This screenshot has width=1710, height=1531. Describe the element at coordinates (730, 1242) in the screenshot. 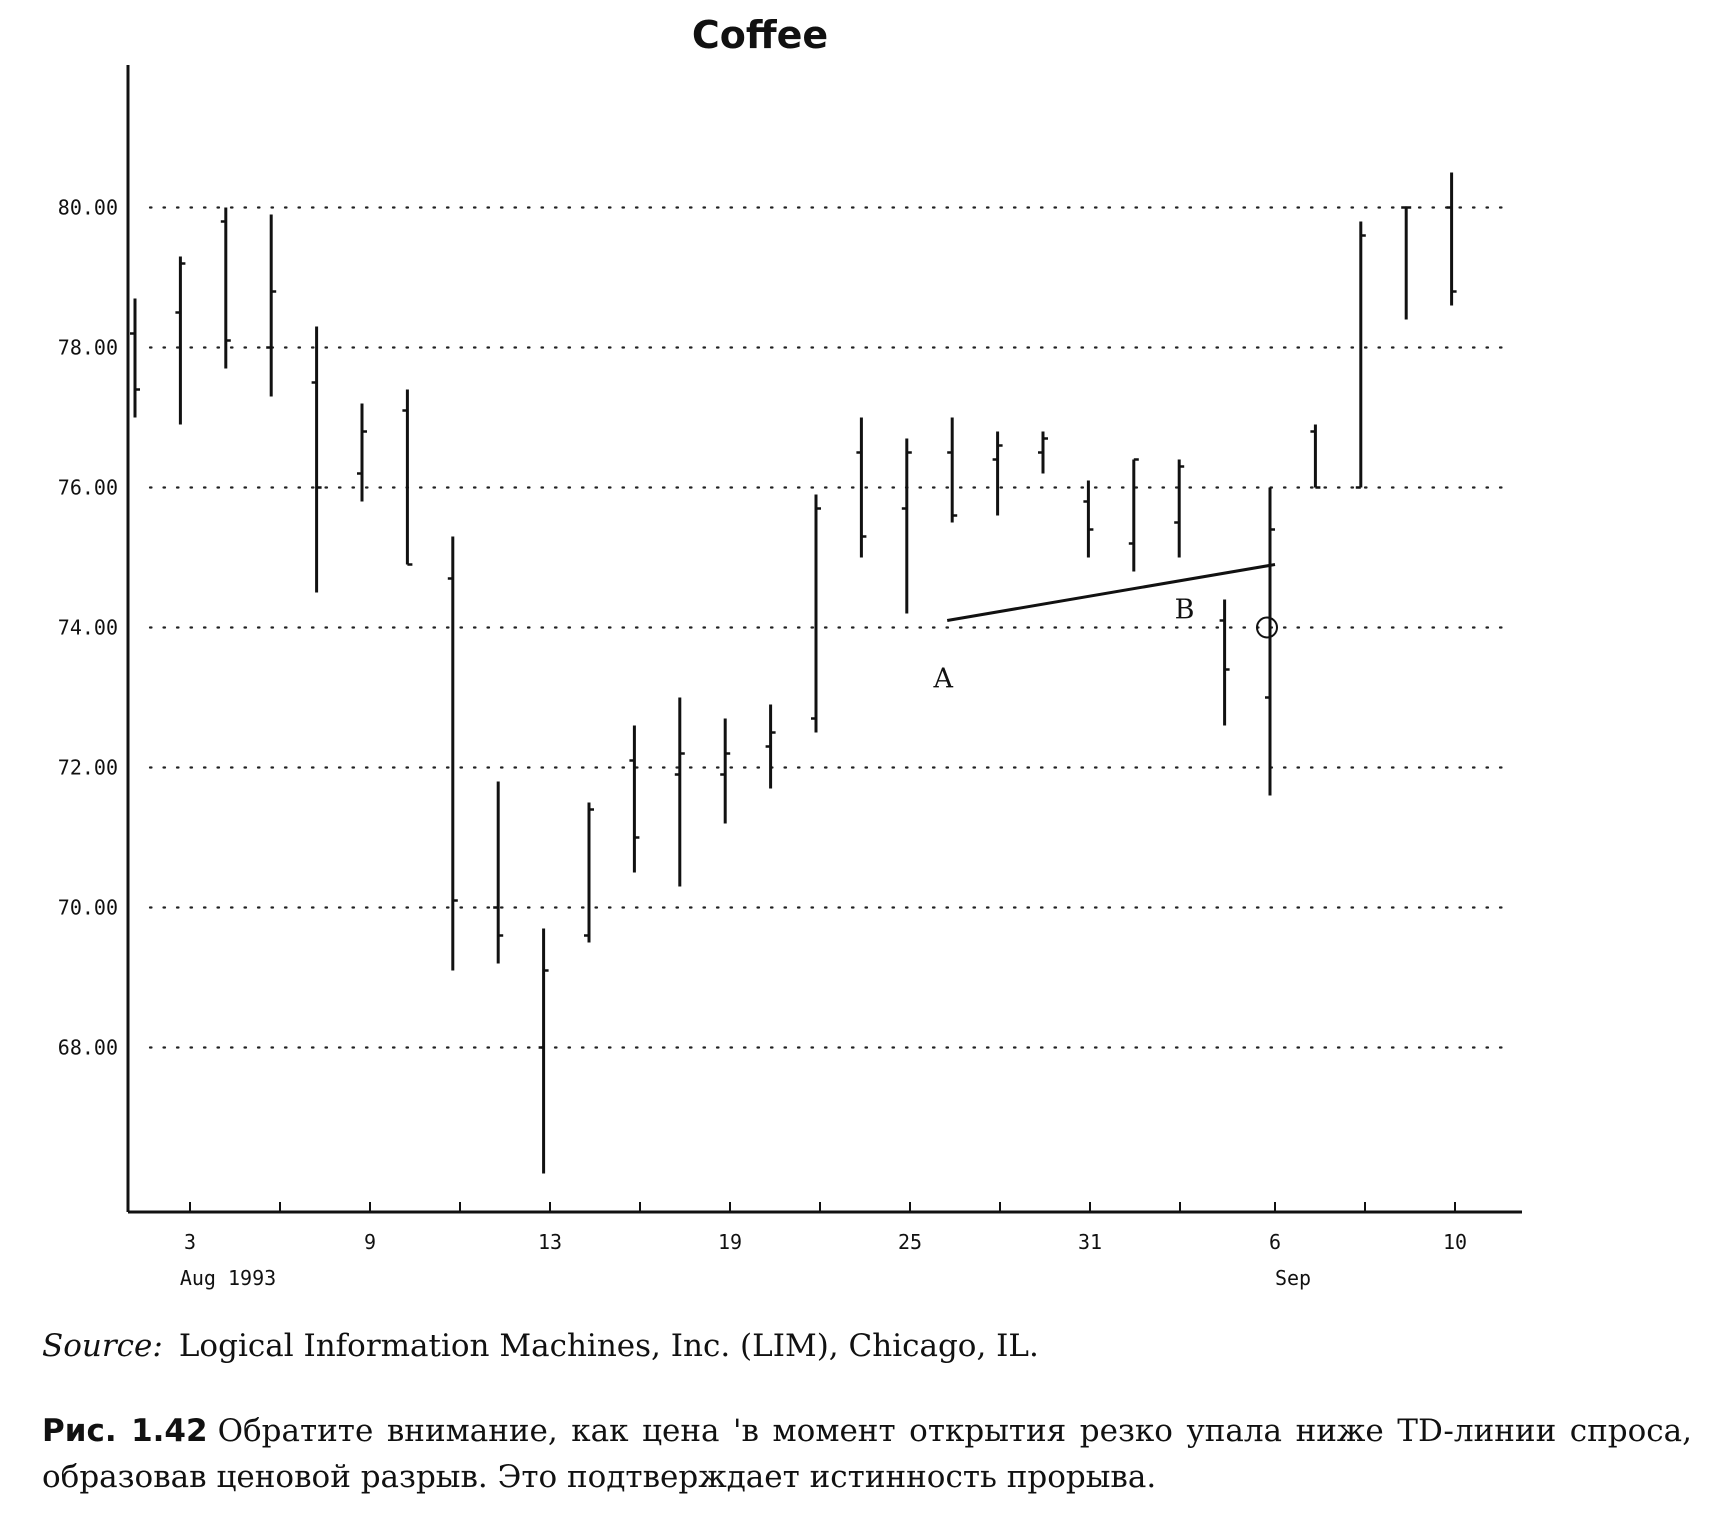

I see `x-tick-label: 19` at that location.